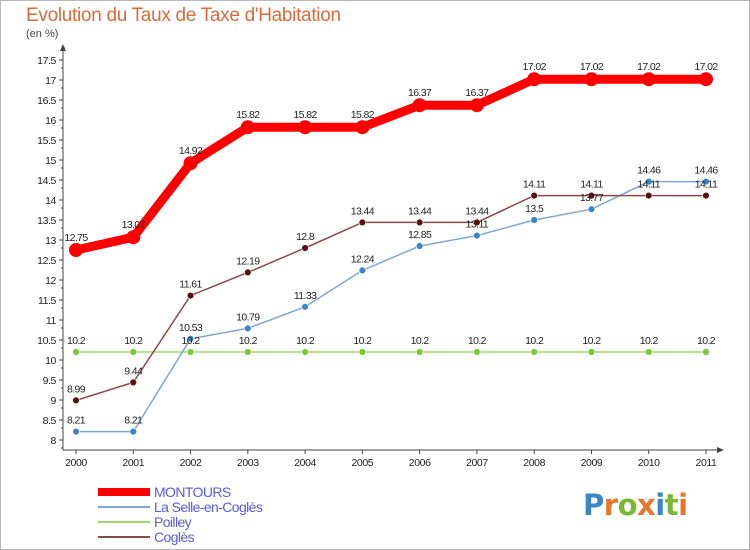 The width and height of the screenshot is (750, 550). I want to click on y-tick-label: 12, so click(50, 281).